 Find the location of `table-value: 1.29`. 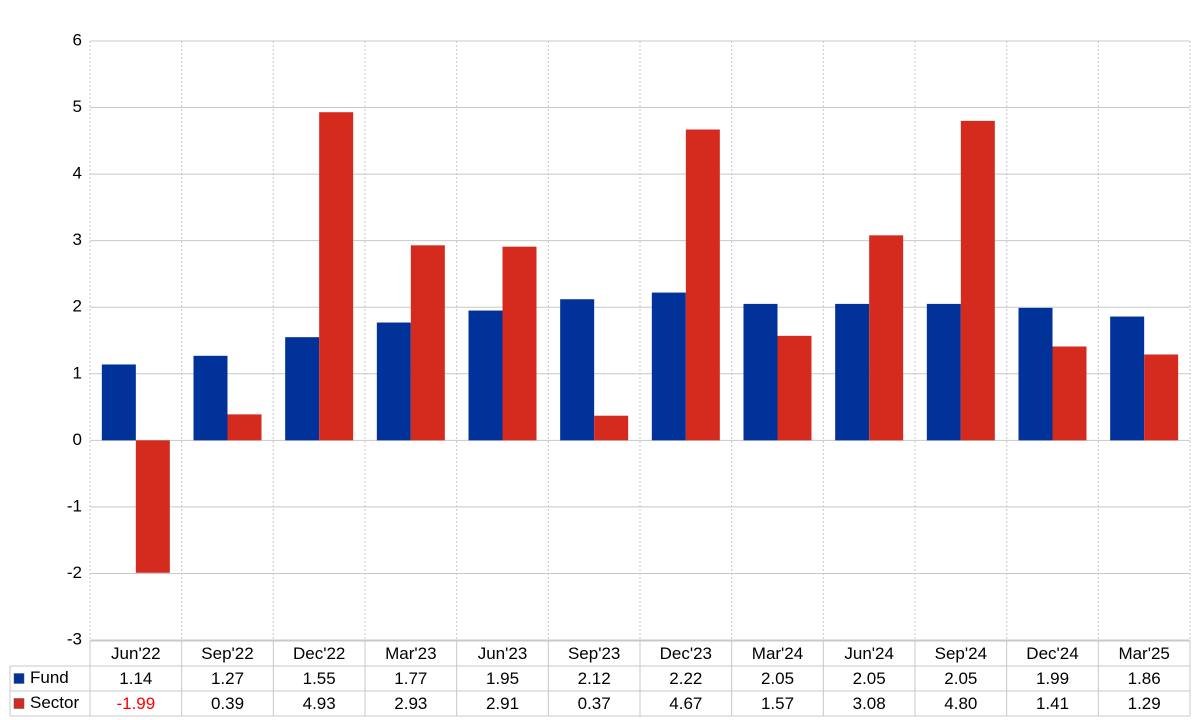

table-value: 1.29 is located at coordinates (1144, 703).